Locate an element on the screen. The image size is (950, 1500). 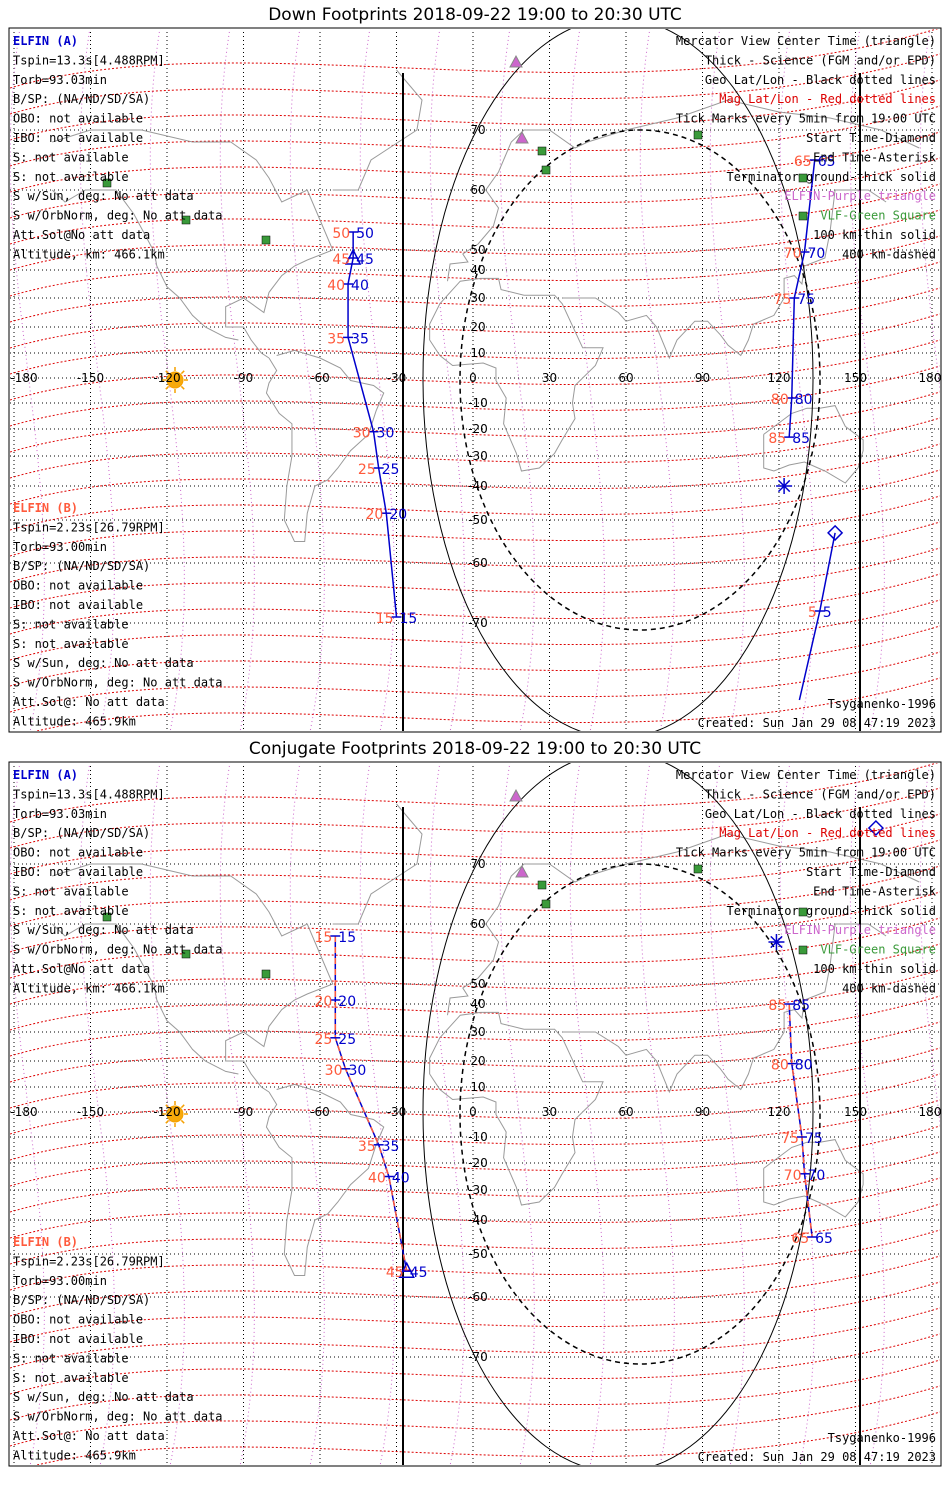
lon-tick-label: -30 is located at coordinates (397, 1112).